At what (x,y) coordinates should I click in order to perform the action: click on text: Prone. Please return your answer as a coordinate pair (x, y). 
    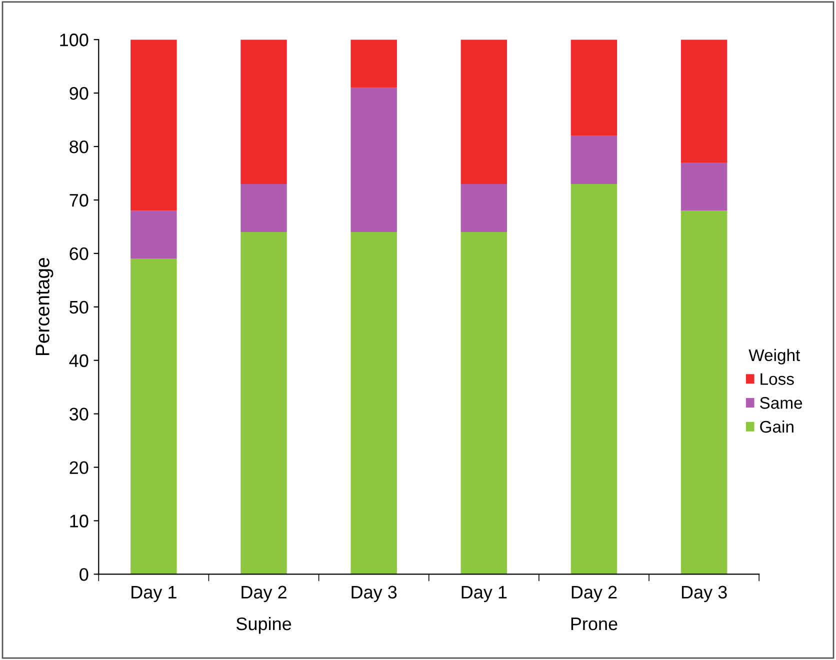
    Looking at the image, I should click on (594, 624).